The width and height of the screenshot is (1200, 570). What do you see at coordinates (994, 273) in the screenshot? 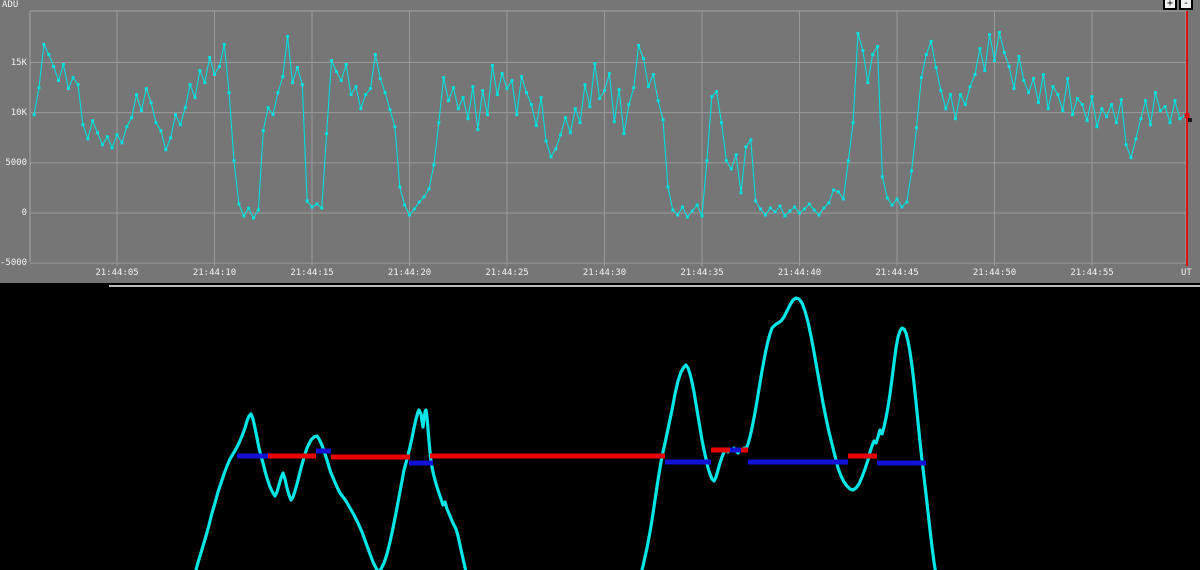
I see `x-tick-label: 21:44:50` at bounding box center [994, 273].